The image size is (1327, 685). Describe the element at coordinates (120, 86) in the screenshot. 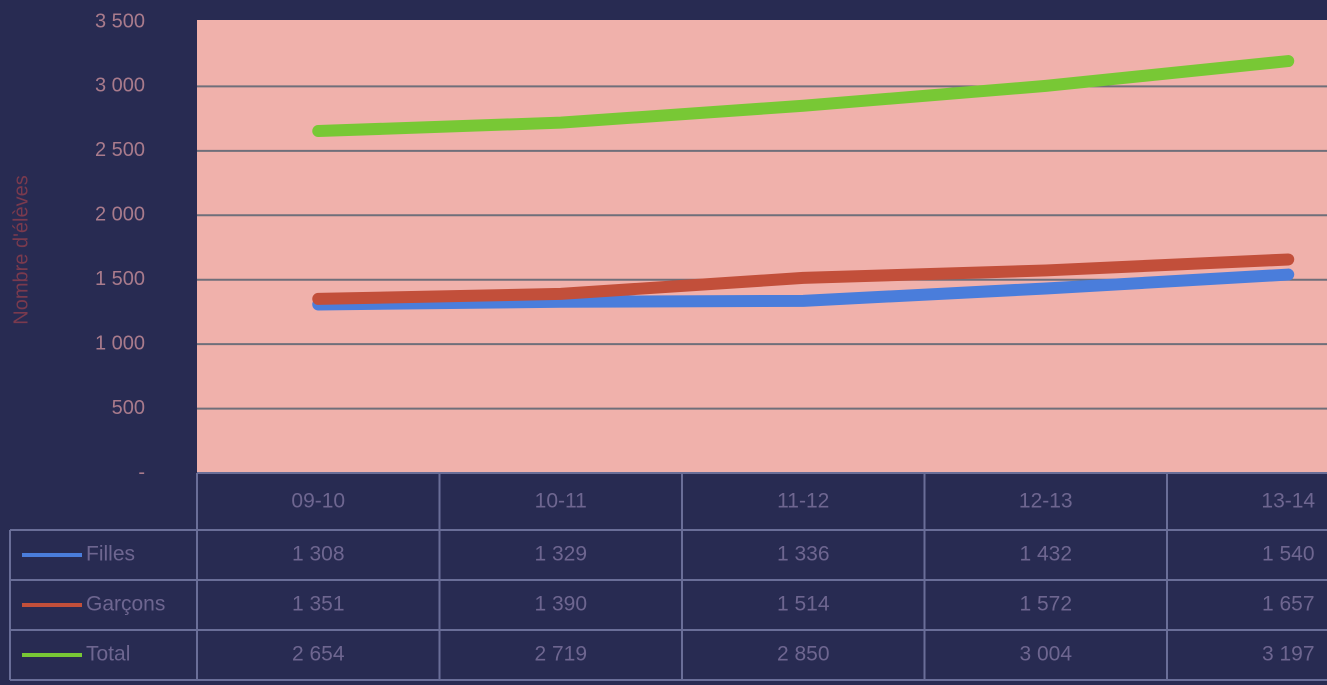

I see `y-tick-label: 3 000` at that location.